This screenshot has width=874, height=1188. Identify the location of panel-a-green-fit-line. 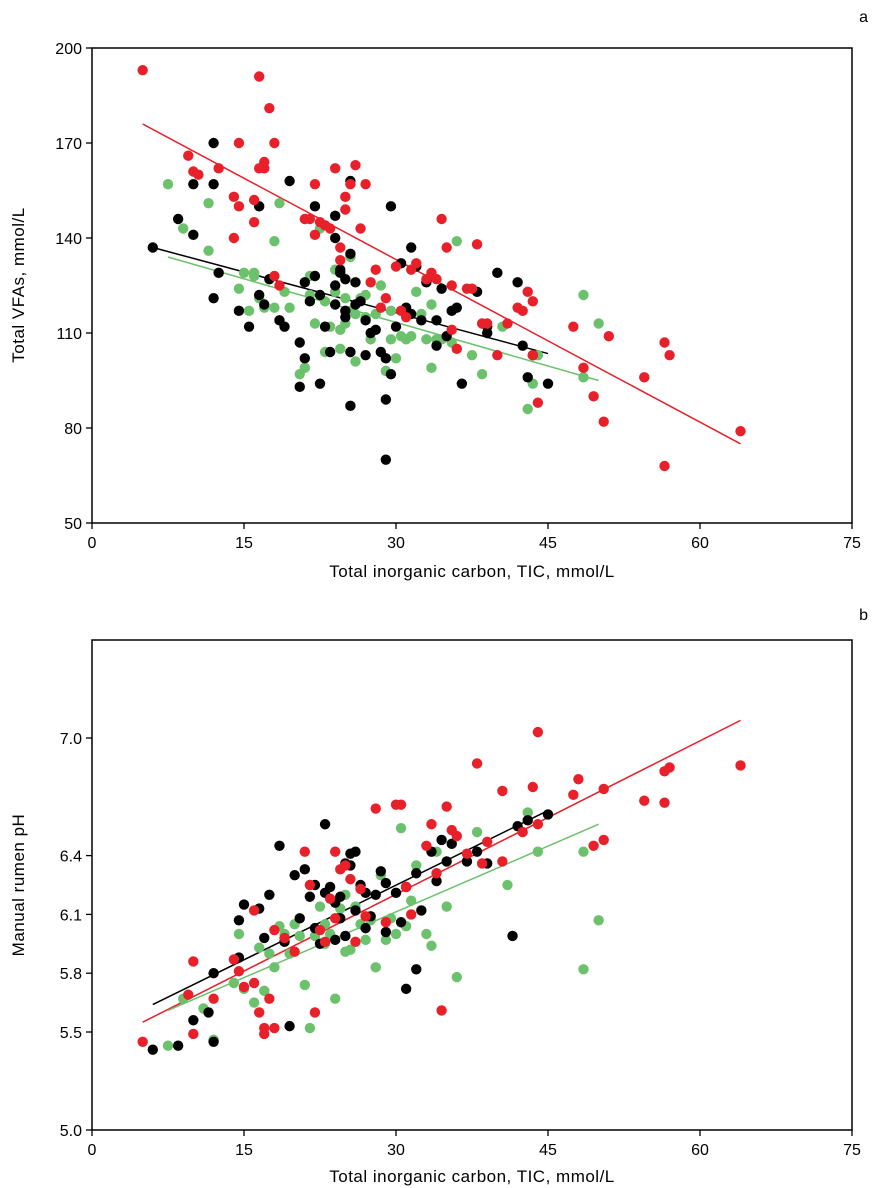
(383, 319).